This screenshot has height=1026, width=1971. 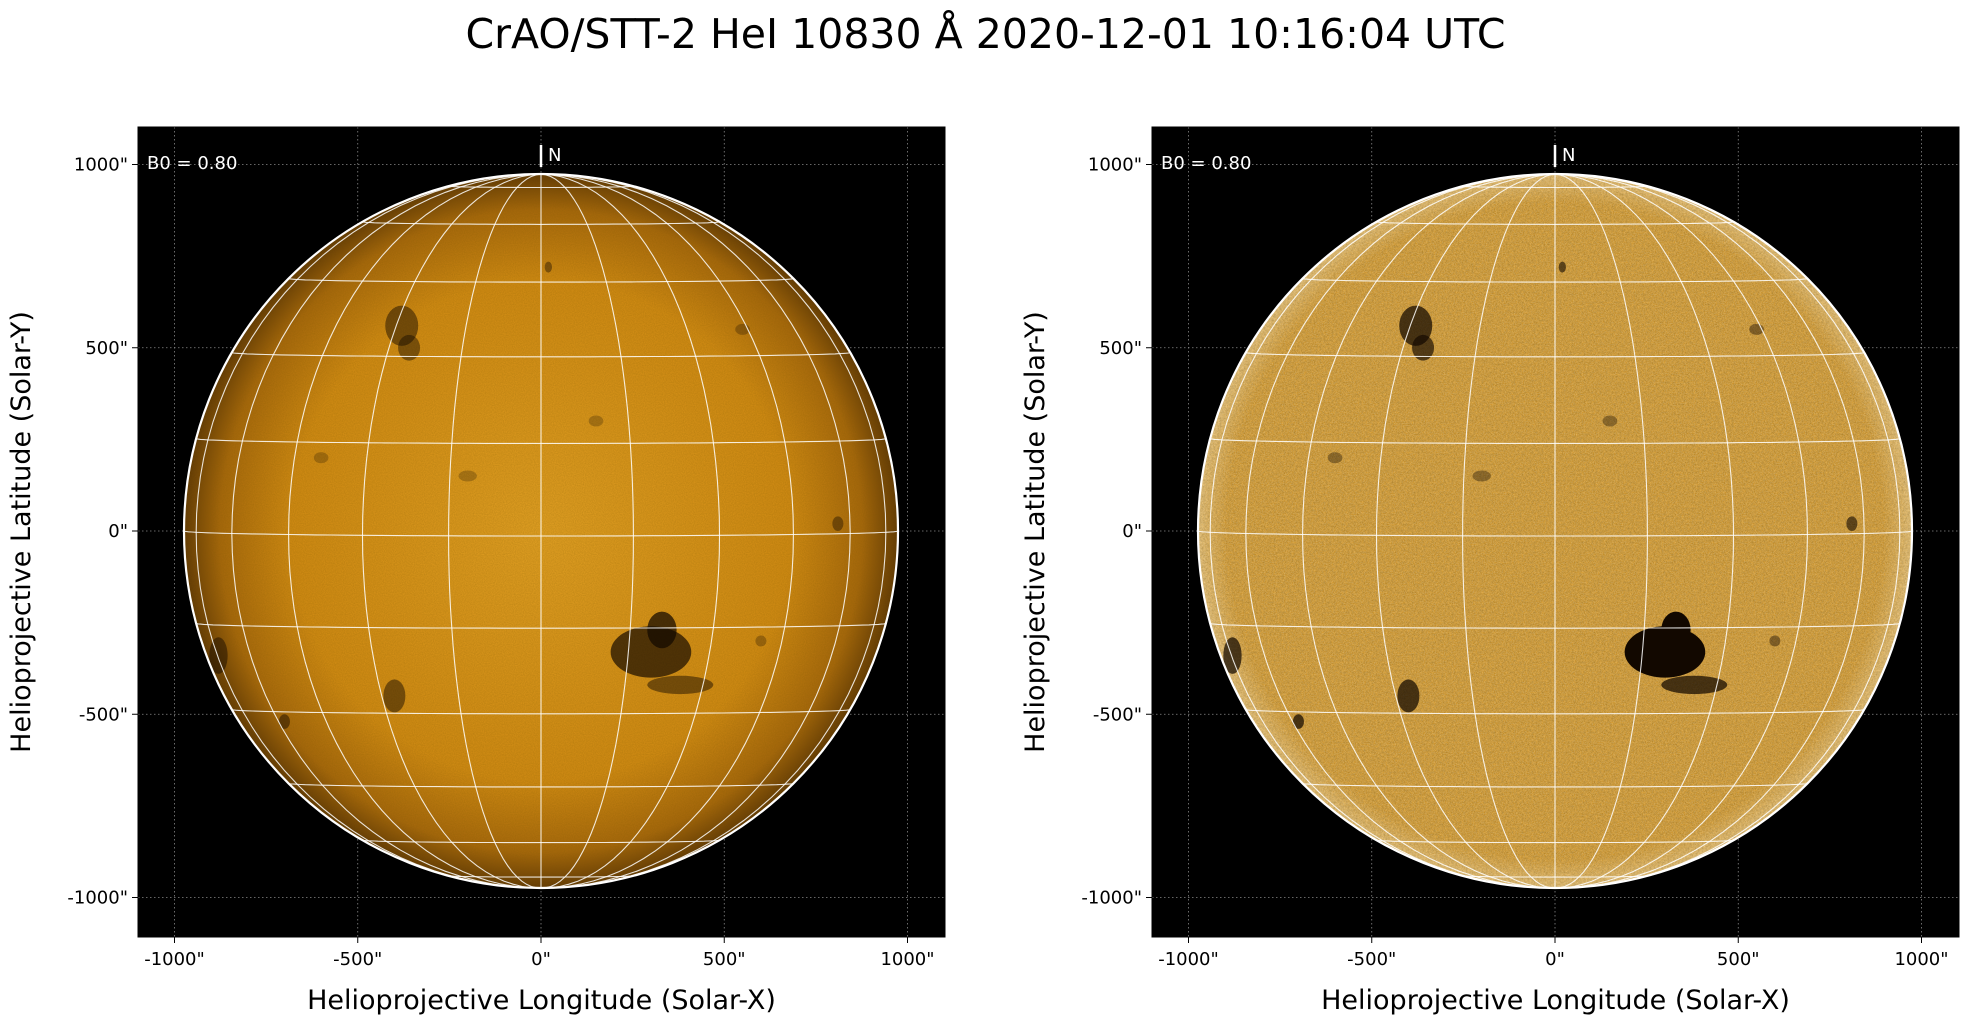 I want to click on y-tick-label: -1000", so click(x=1111, y=898).